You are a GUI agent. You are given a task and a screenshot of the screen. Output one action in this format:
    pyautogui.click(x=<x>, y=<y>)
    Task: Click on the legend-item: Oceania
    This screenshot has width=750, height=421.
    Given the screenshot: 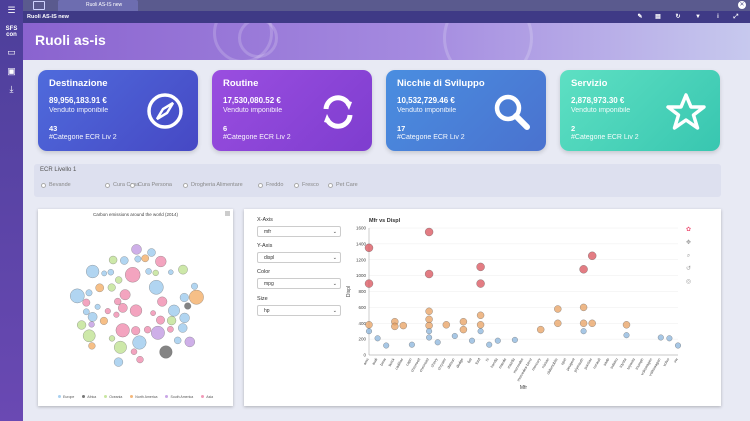 What is the action you would take?
    pyautogui.click(x=113, y=397)
    